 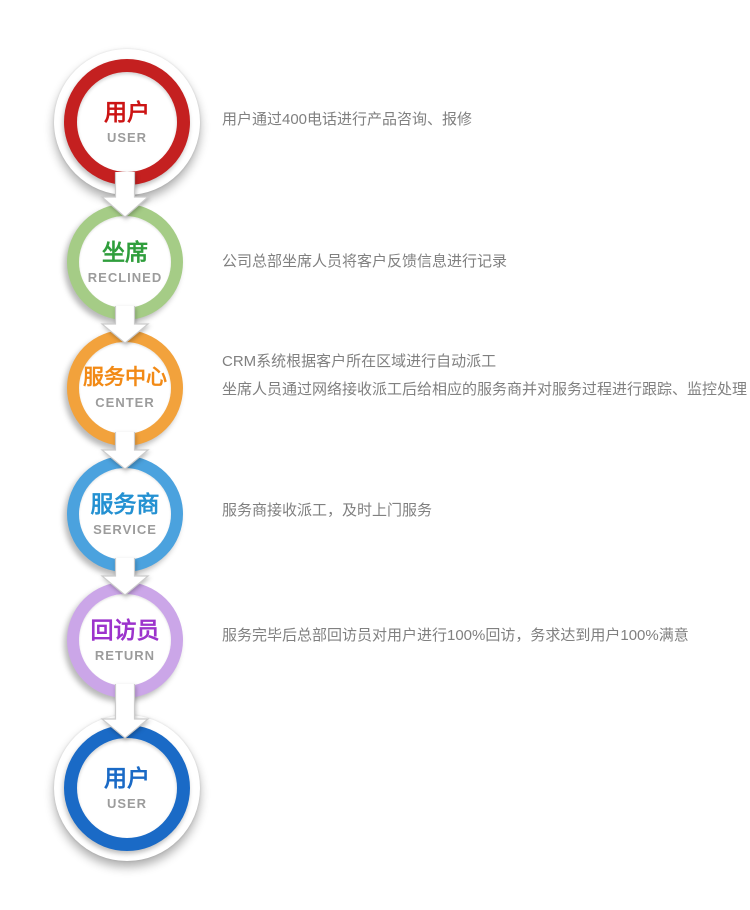 I want to click on node-label-en: RETURN, so click(x=125, y=655).